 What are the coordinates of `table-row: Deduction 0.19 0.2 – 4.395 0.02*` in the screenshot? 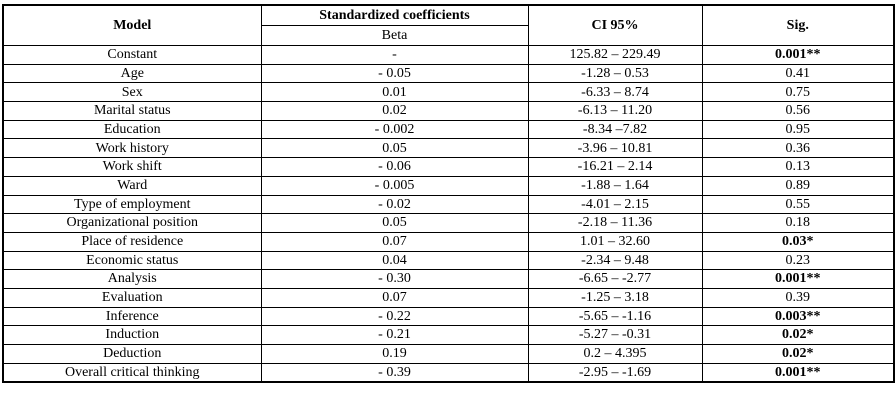 It's located at (448, 354).